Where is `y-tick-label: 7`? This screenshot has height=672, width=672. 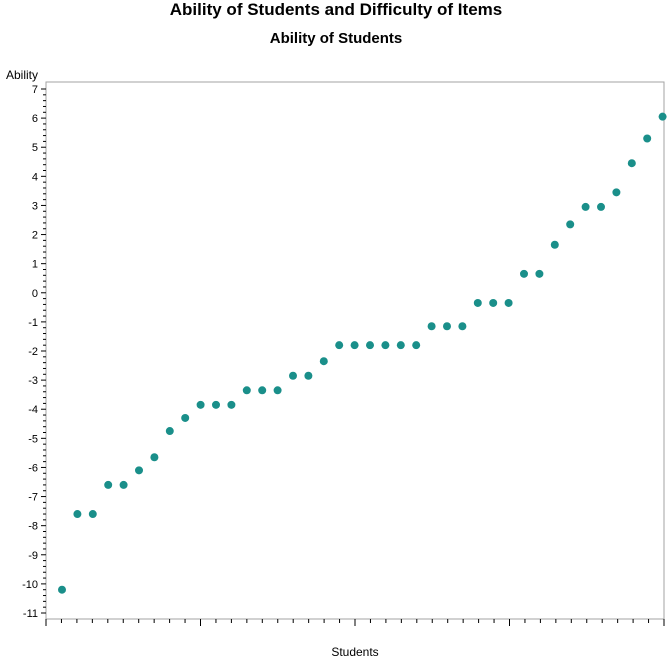
y-tick-label: 7 is located at coordinates (35, 90).